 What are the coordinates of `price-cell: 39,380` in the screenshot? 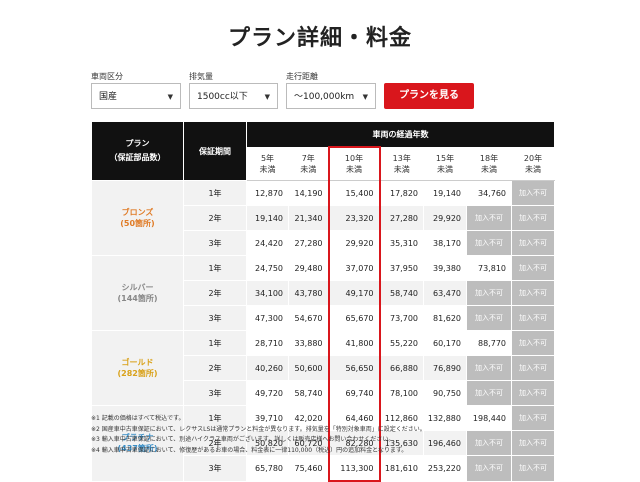 It's located at (445, 268).